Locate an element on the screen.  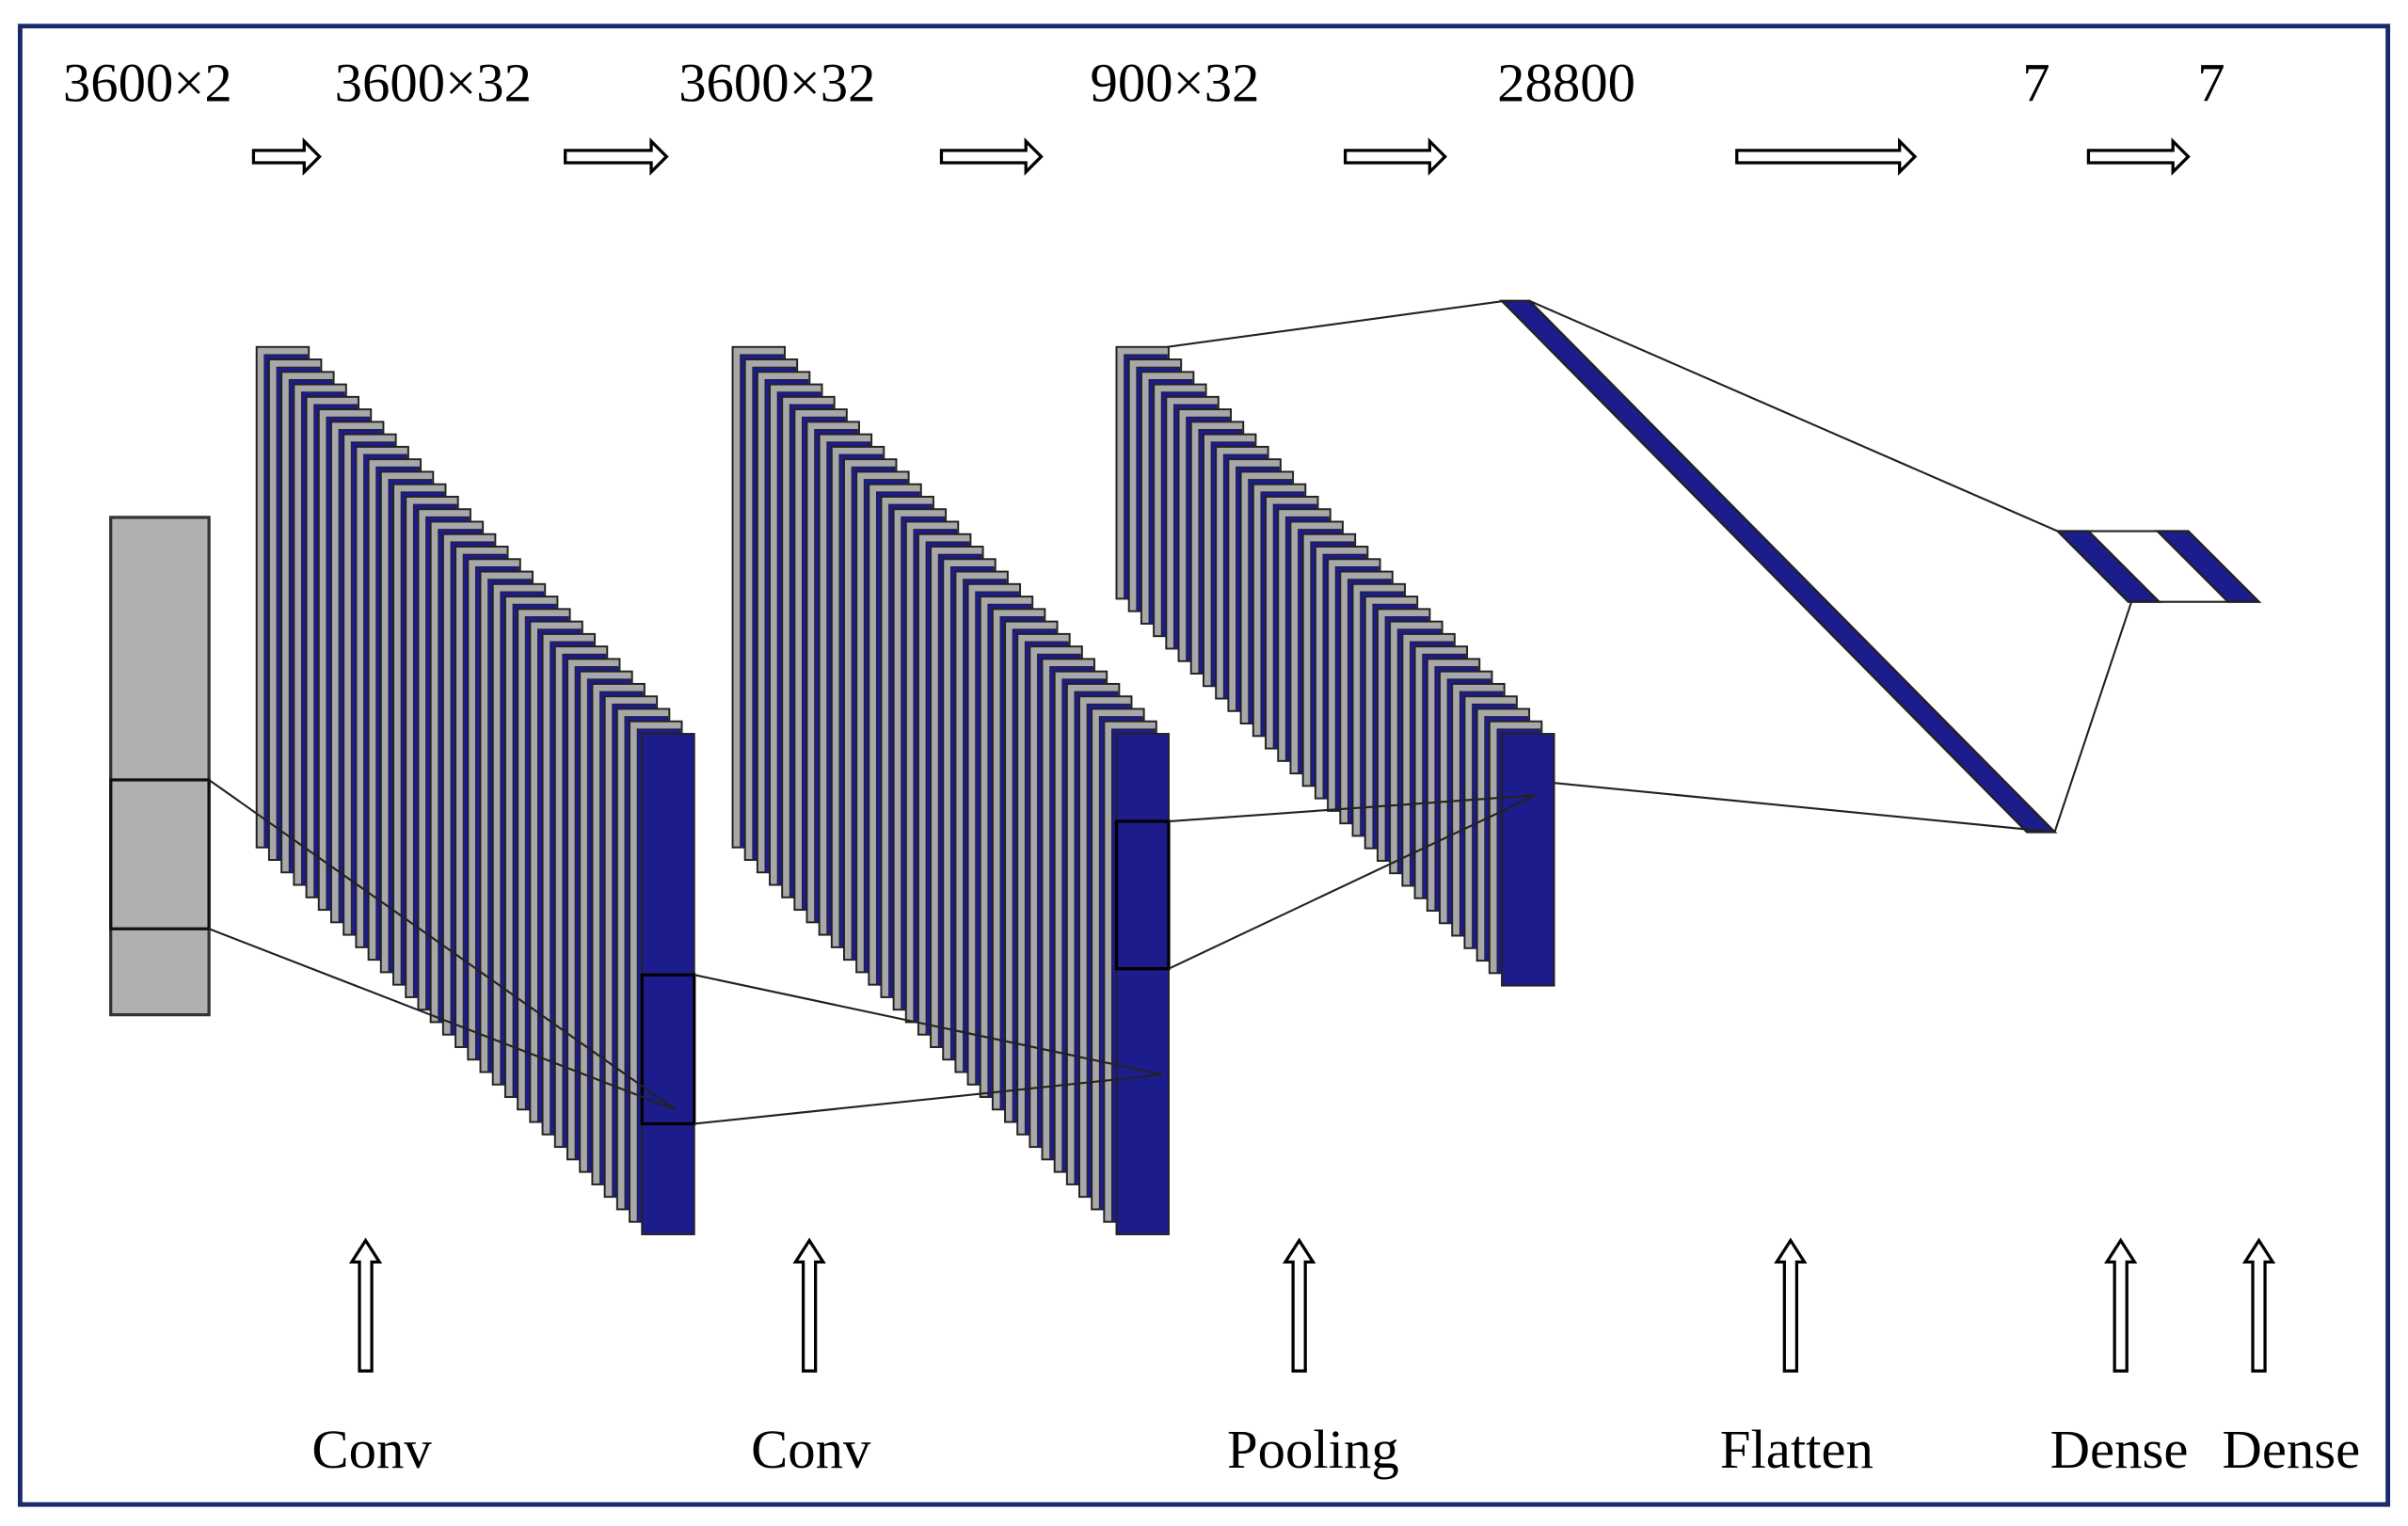
shape-label: 900×32 is located at coordinates (1175, 83).